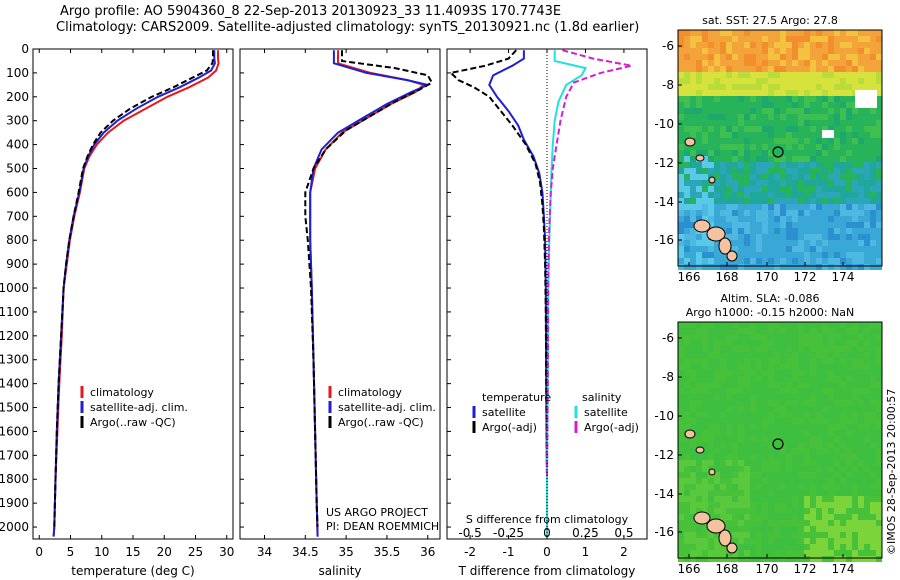  I want to click on depth-tick-label: 1300, so click(14, 360).